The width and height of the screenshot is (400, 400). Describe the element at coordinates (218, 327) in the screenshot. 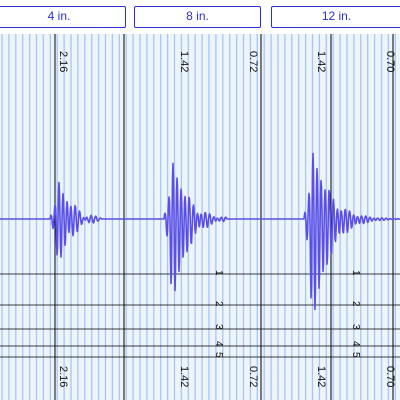

I see `marker-label-3: 3` at that location.